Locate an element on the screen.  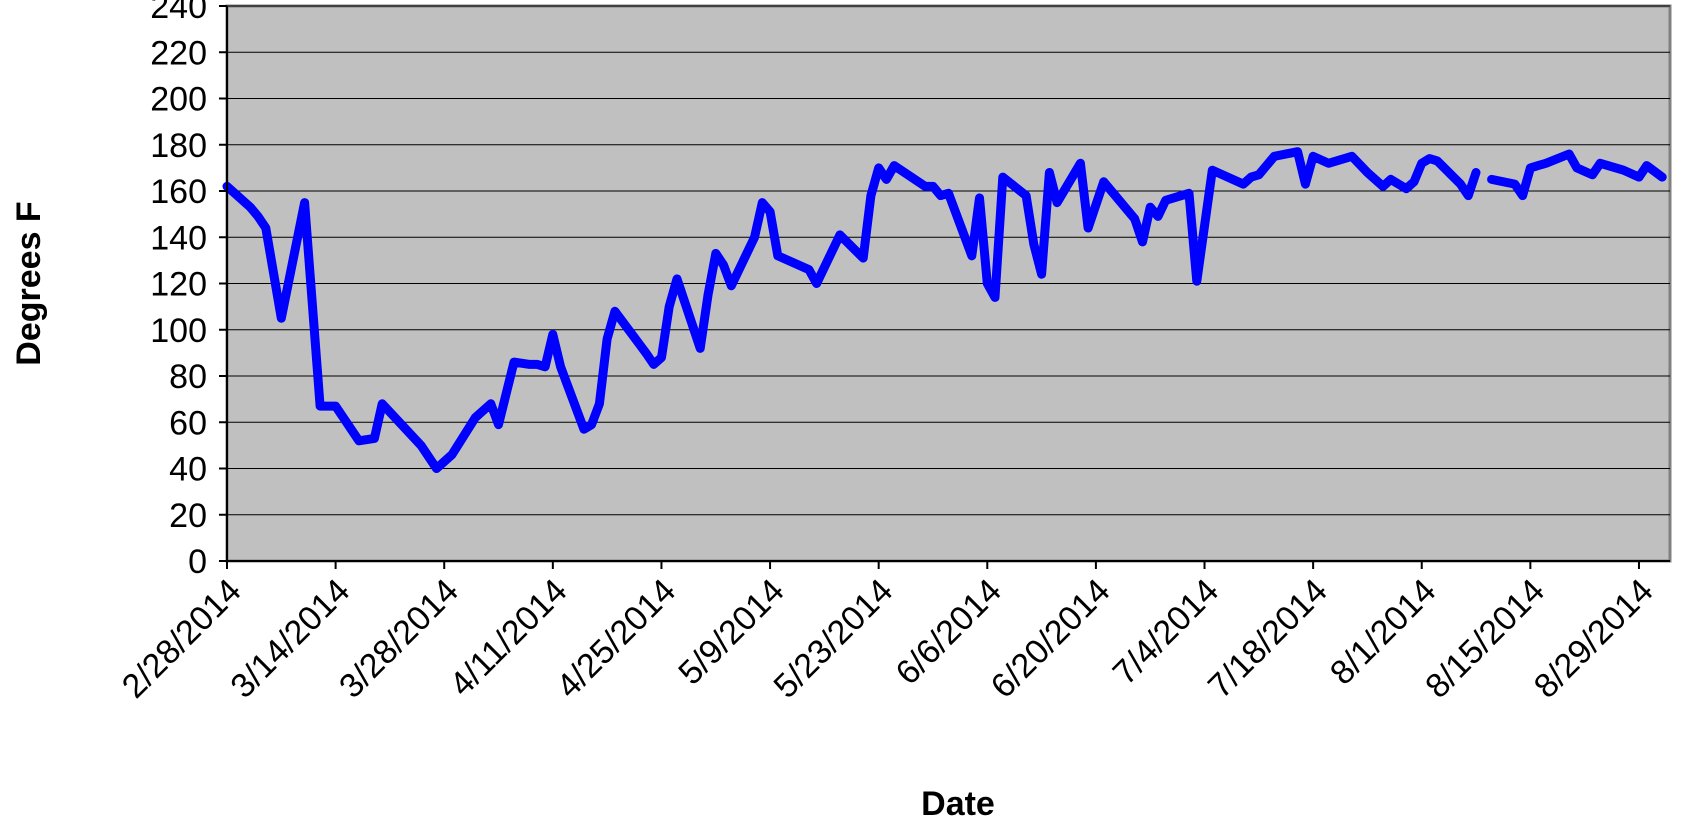
x-tick-label: 8/29/2014 is located at coordinates (1594, 639).